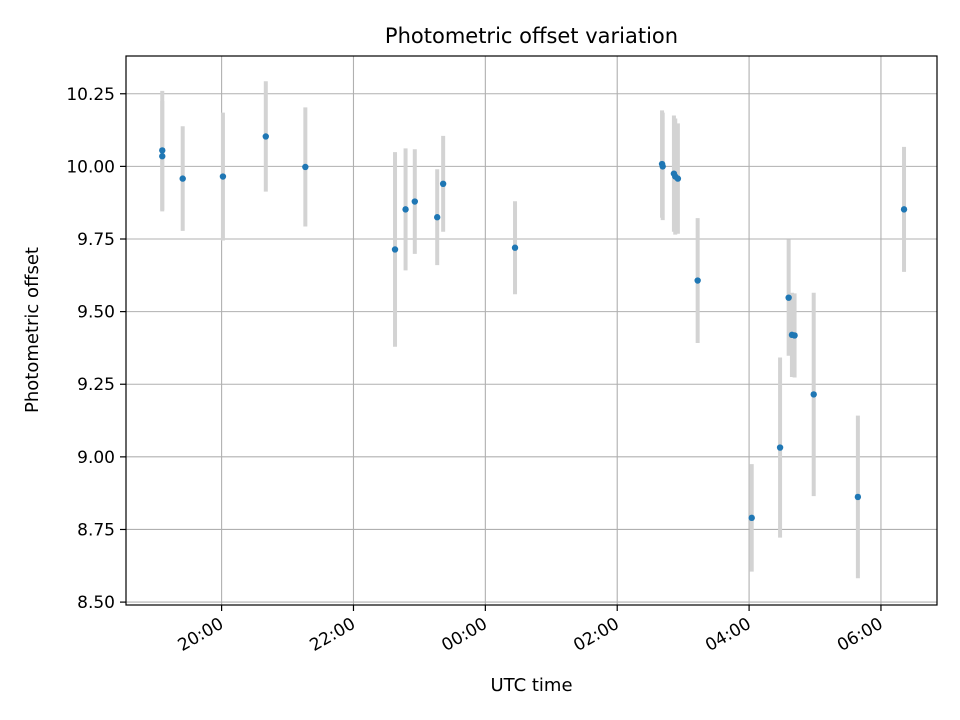 Image resolution: width=960 pixels, height=720 pixels. Describe the element at coordinates (96, 603) in the screenshot. I see `y-tick-label: 8.50` at that location.